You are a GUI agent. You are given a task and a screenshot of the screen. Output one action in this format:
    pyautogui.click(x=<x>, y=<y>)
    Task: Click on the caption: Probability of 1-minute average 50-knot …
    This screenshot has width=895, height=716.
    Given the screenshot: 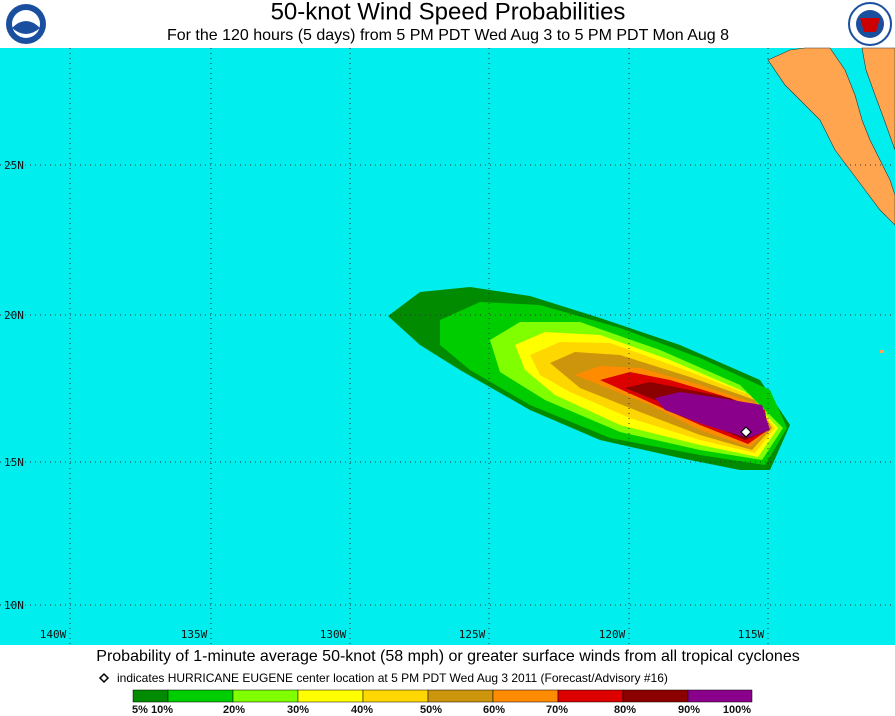 What is the action you would take?
    pyautogui.click(x=447, y=656)
    